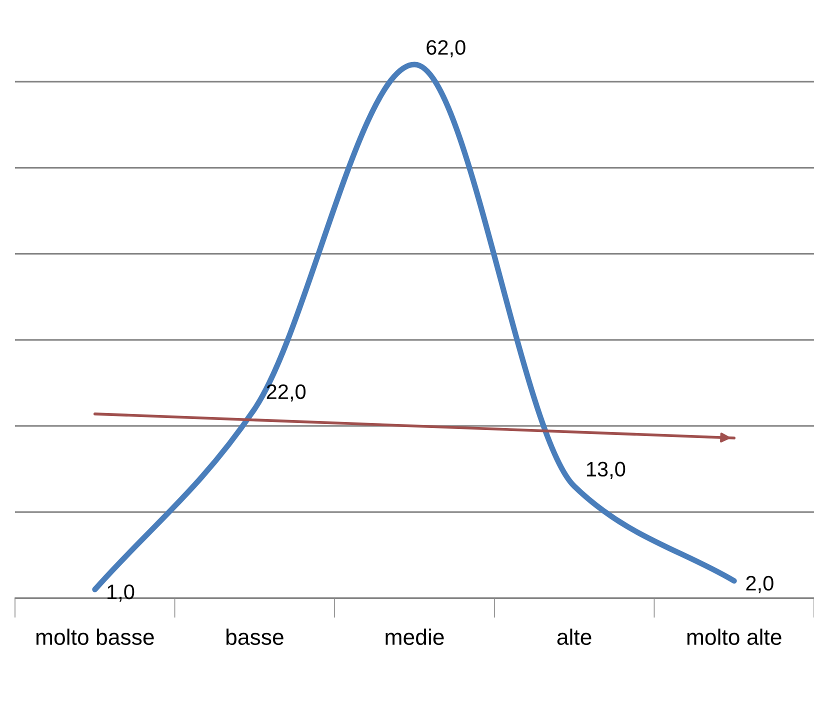 This screenshot has width=814, height=721. What do you see at coordinates (734, 636) in the screenshot?
I see `x-tick-label: molto alte` at bounding box center [734, 636].